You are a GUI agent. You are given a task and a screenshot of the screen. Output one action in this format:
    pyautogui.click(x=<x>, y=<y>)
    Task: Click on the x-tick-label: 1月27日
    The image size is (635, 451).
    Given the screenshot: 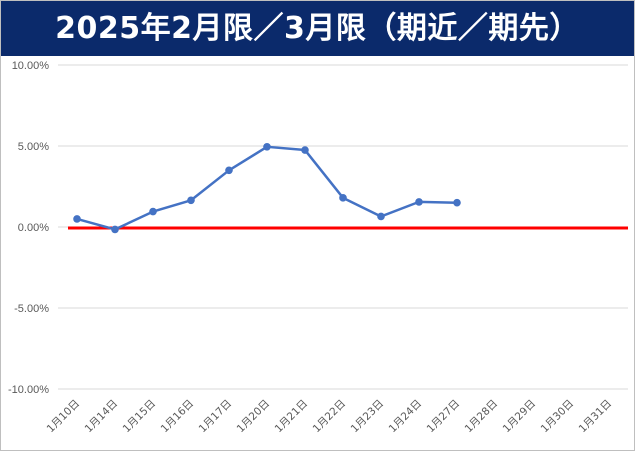 What is the action you would take?
    pyautogui.click(x=444, y=417)
    